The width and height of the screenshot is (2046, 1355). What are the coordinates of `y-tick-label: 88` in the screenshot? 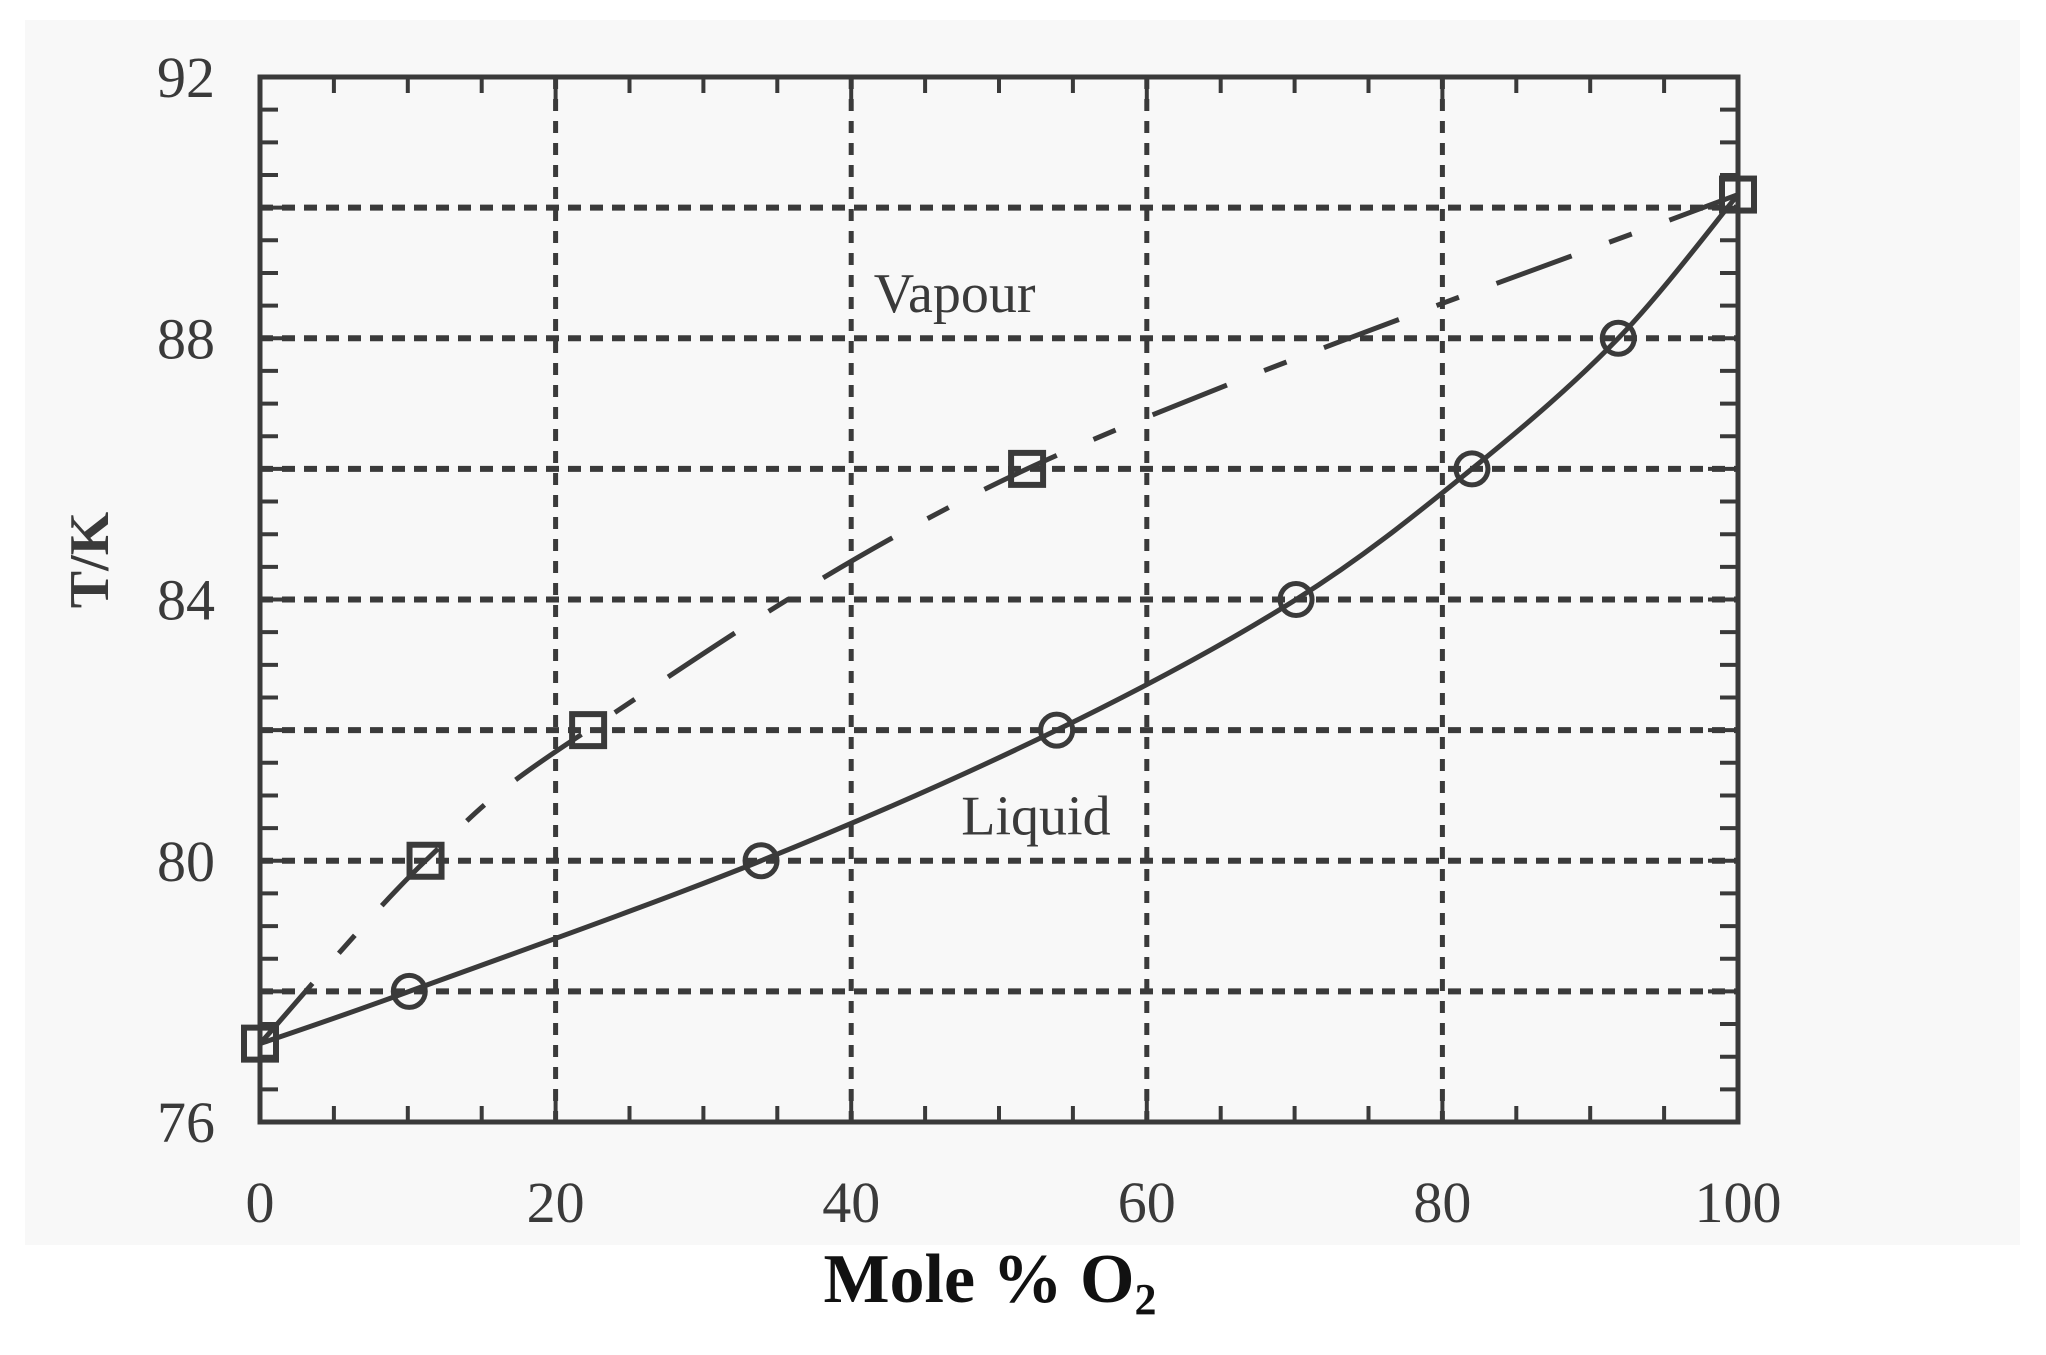 It's located at (186, 338).